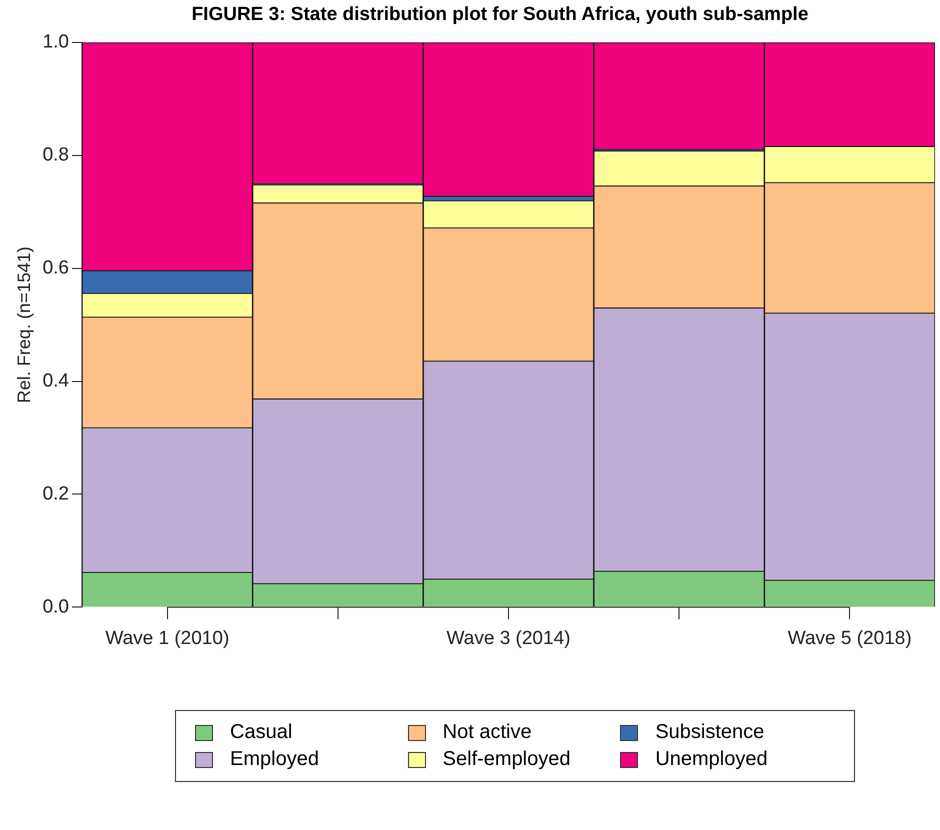 Image resolution: width=940 pixels, height=830 pixels. Describe the element at coordinates (56, 155) in the screenshot. I see `y-tick-label: 0.8` at that location.